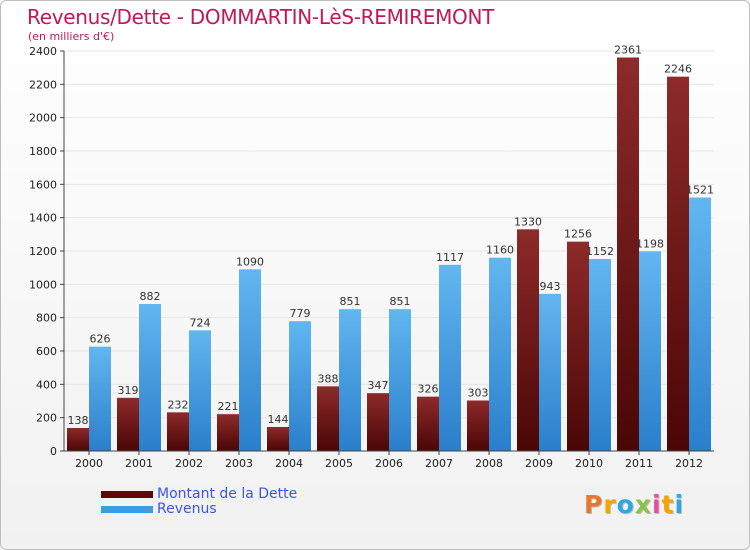  What do you see at coordinates (178, 404) in the screenshot?
I see `data-label-dette: 232` at bounding box center [178, 404].